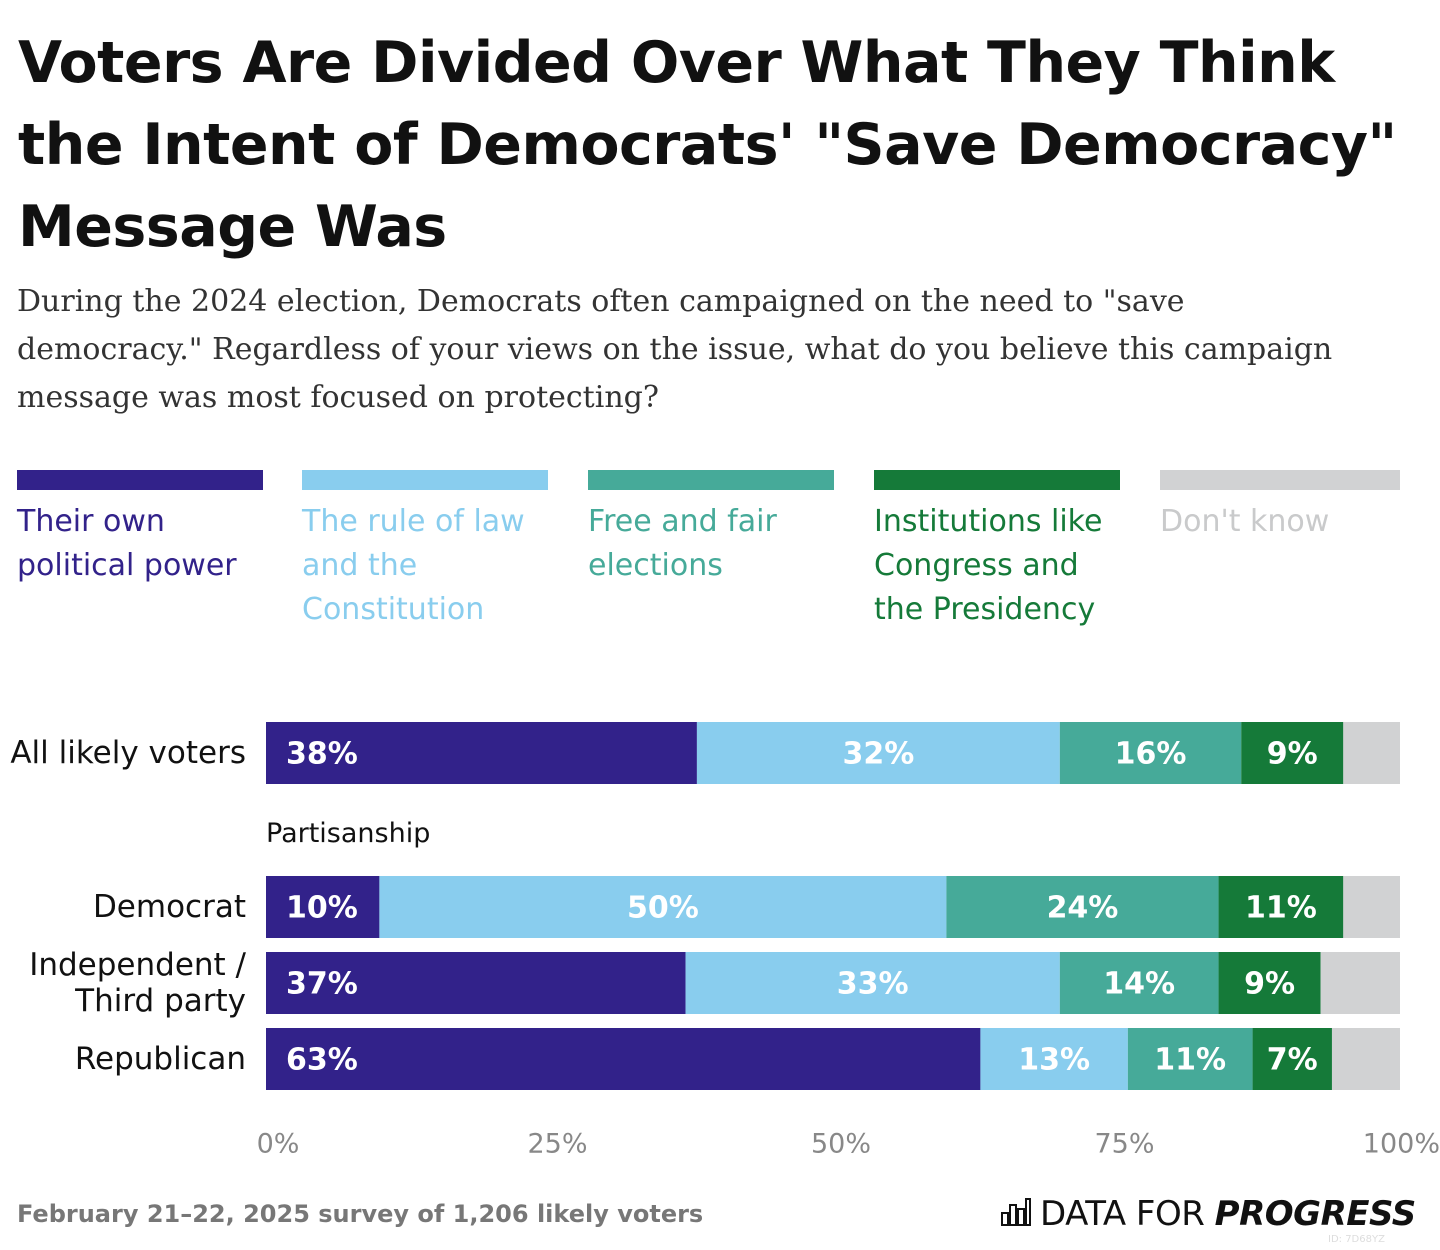 The height and width of the screenshot is (1250, 1440). Describe the element at coordinates (322, 754) in the screenshot. I see `value-label: 38%` at that location.